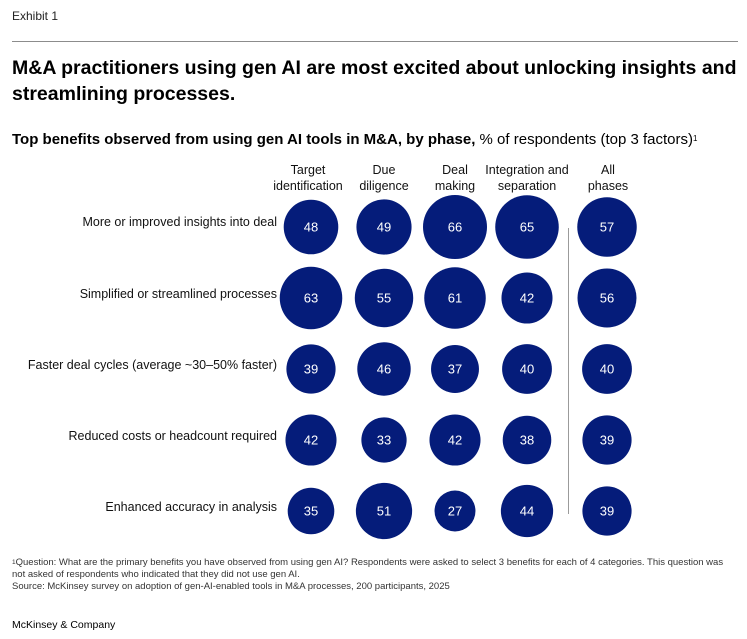  Describe the element at coordinates (179, 222) in the screenshot. I see `row-label-insights: More or improved insights into deal` at that location.